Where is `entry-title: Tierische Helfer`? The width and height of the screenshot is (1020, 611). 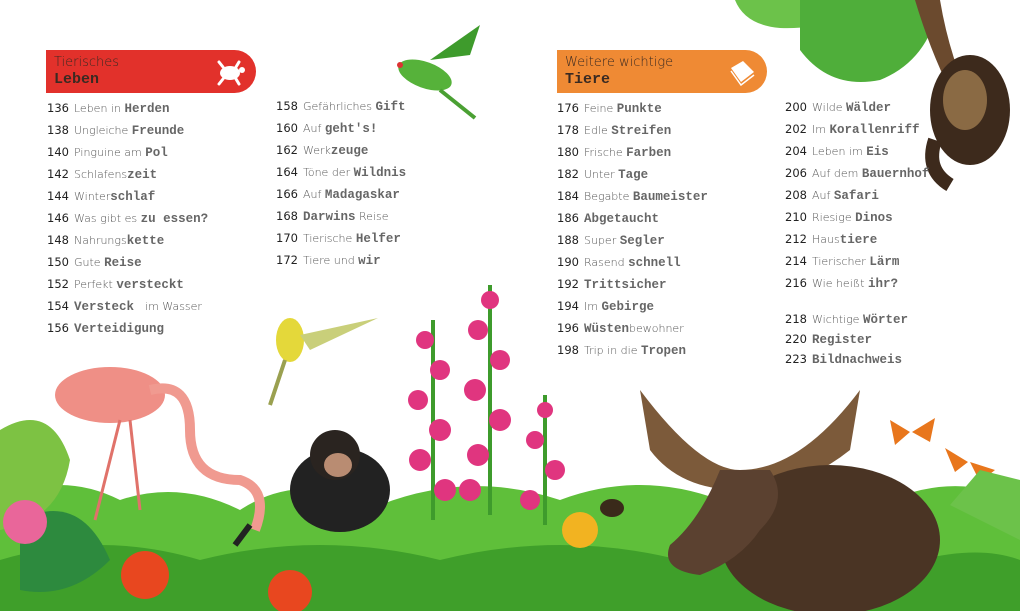 entry-title: Tierische Helfer is located at coordinates (352, 238).